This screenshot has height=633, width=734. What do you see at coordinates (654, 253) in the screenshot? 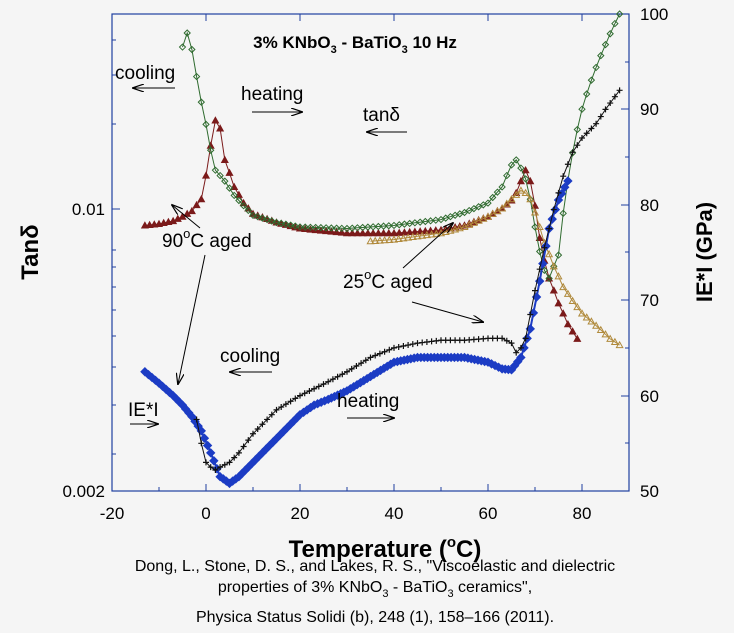
I see `y-right-tick-labels: 100 90 80 70 60 50` at bounding box center [654, 253].